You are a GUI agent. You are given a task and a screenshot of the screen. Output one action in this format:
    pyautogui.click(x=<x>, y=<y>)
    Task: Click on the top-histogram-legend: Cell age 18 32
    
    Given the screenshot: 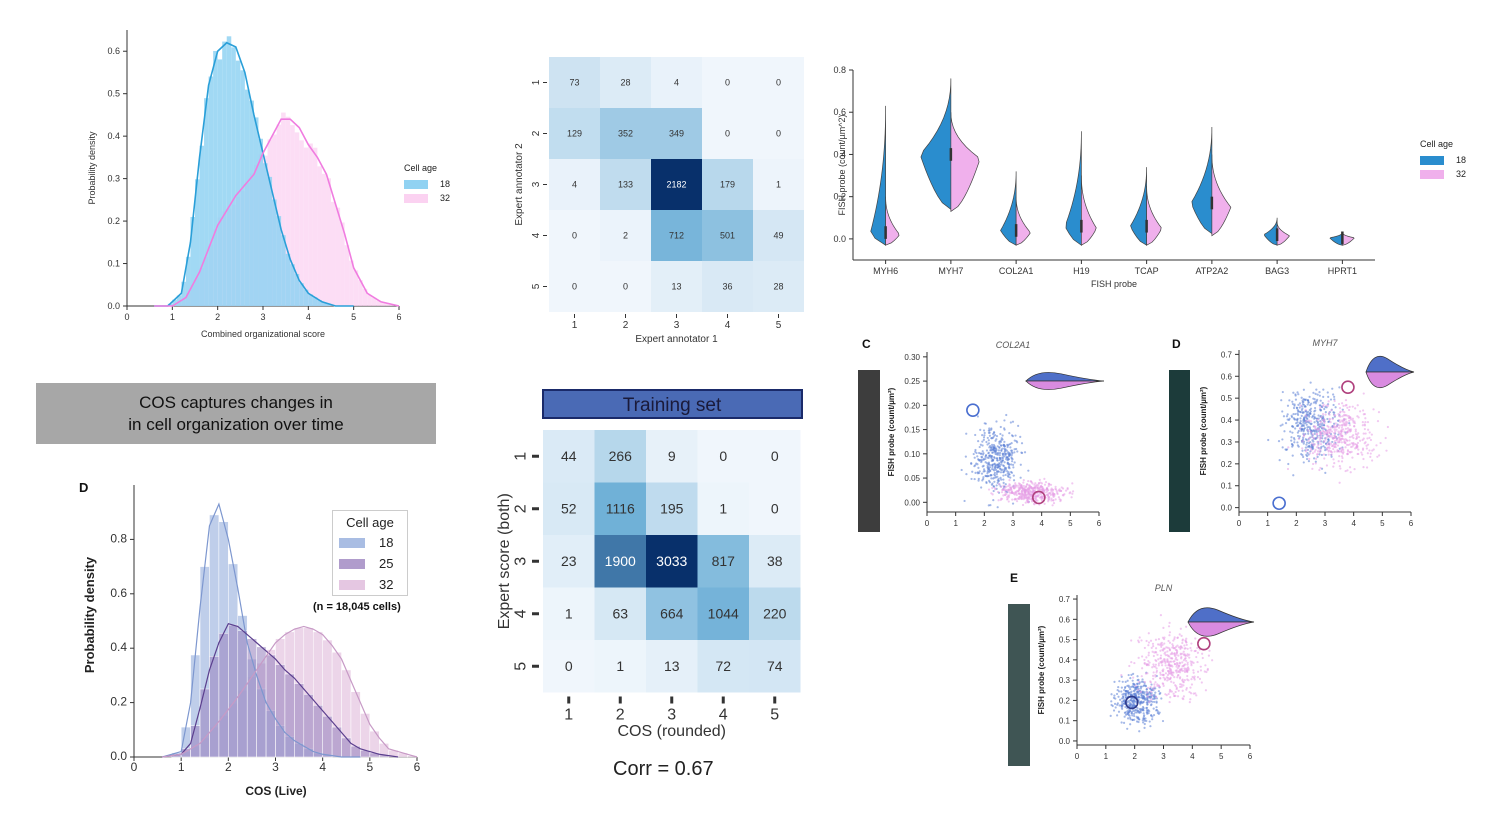 What is the action you would take?
    pyautogui.click(x=427, y=184)
    